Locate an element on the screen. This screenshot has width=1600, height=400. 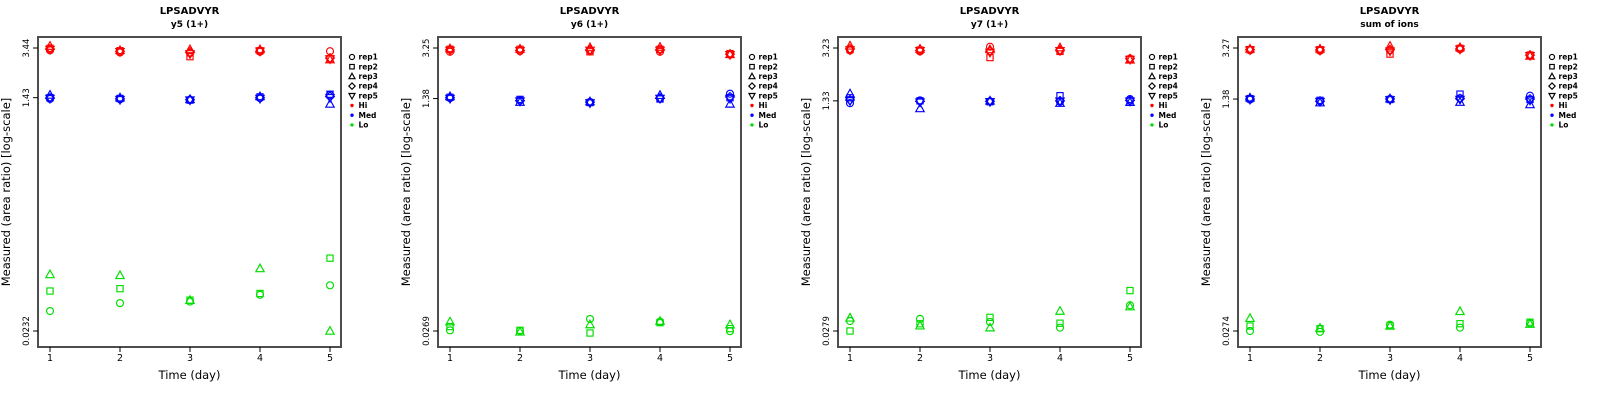
marker-med-rep1-day5 is located at coordinates (730, 93).